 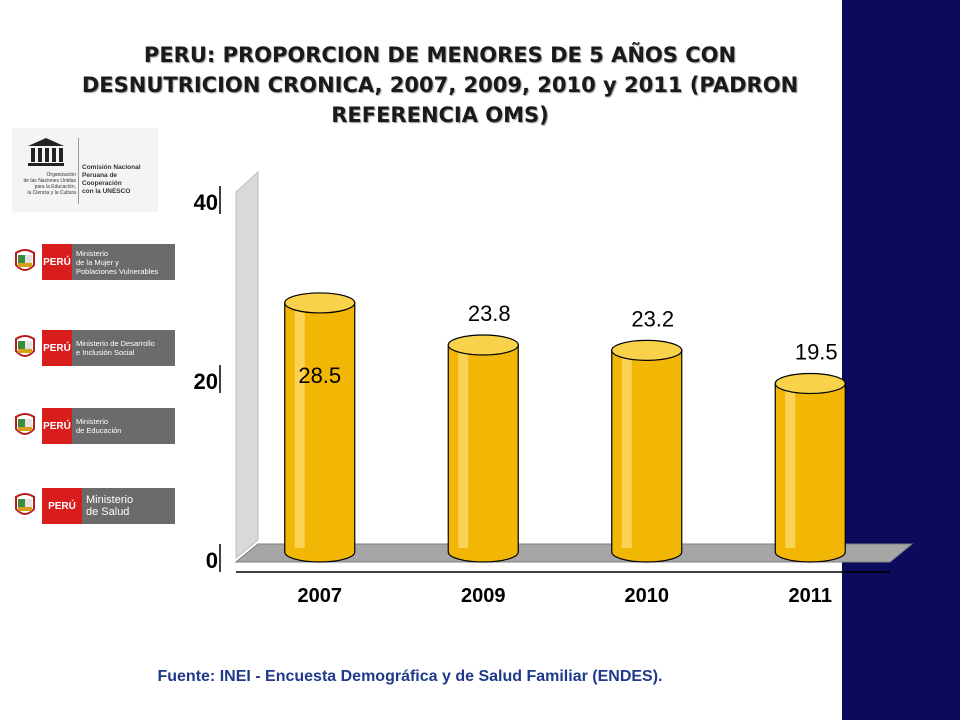 I want to click on data-label: 23.8, so click(x=489, y=313).